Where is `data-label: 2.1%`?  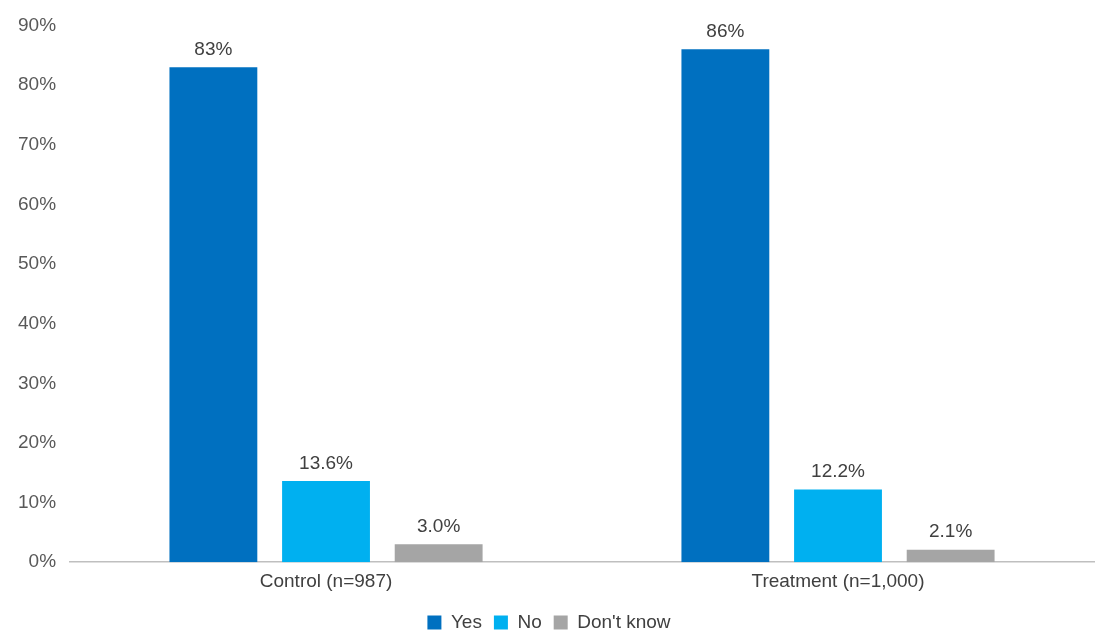
data-label: 2.1% is located at coordinates (950, 531).